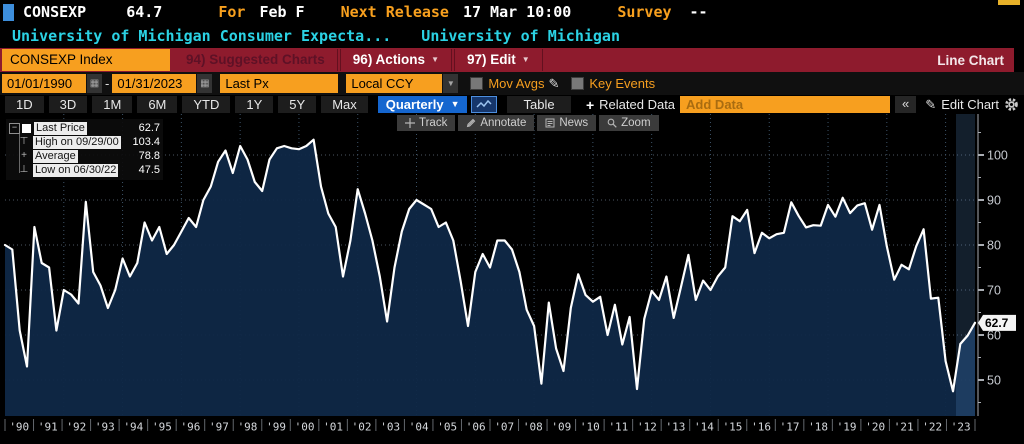  What do you see at coordinates (256, 60) in the screenshot?
I see `suggested-charts-button: 94) Suggested Charts` at bounding box center [256, 60].